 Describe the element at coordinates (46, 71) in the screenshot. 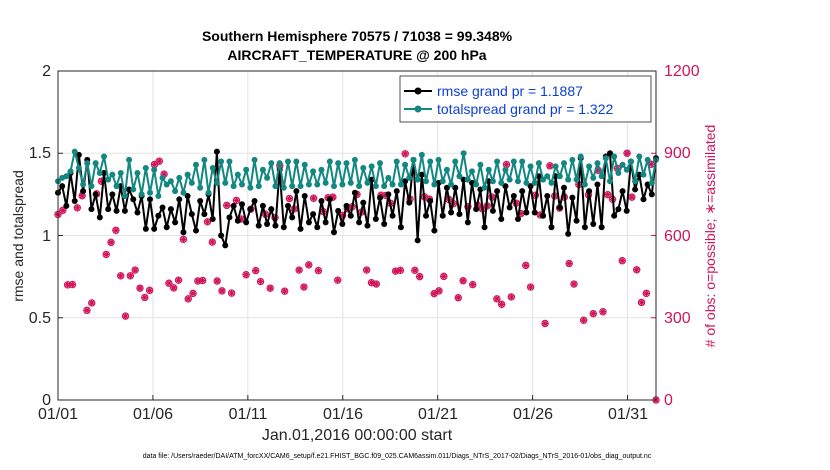

I see `left-tick-label: 2` at that location.